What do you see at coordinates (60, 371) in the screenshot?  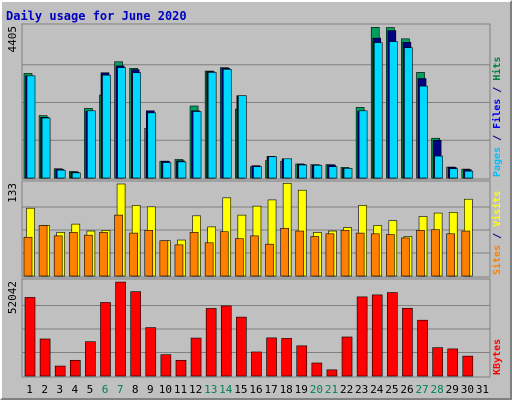 I see `day-3-kbytes-bar` at bounding box center [60, 371].